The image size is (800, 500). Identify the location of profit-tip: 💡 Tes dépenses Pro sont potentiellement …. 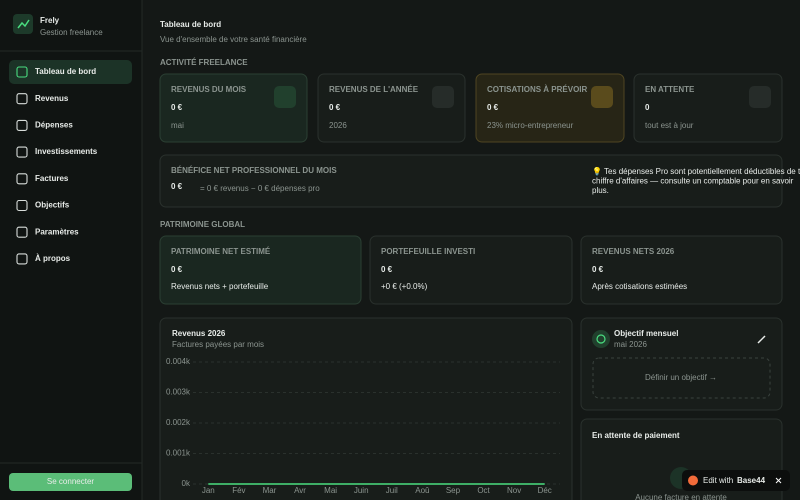
(696, 171).